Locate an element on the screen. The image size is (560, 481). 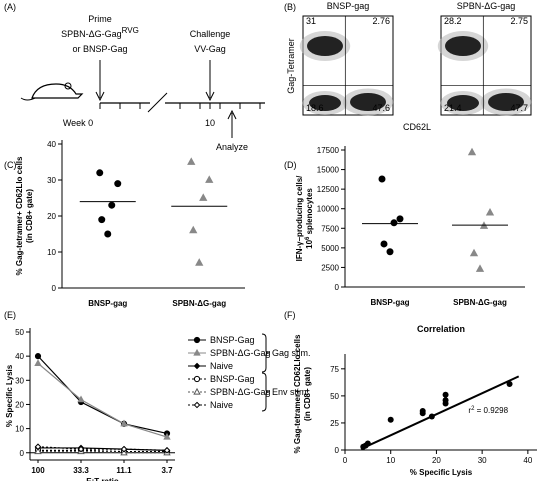
plot-title: SPBN-ΔG-gag is located at coordinates (486, 6).